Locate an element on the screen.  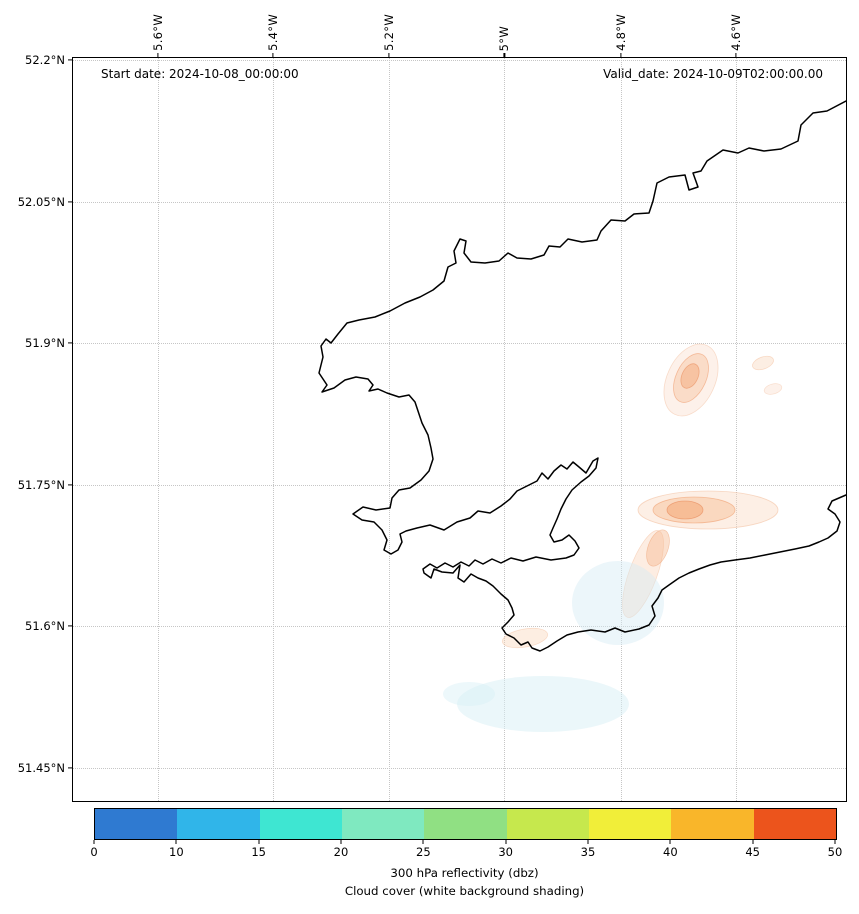
x-tick-label: 5°W is located at coordinates (504, 38).